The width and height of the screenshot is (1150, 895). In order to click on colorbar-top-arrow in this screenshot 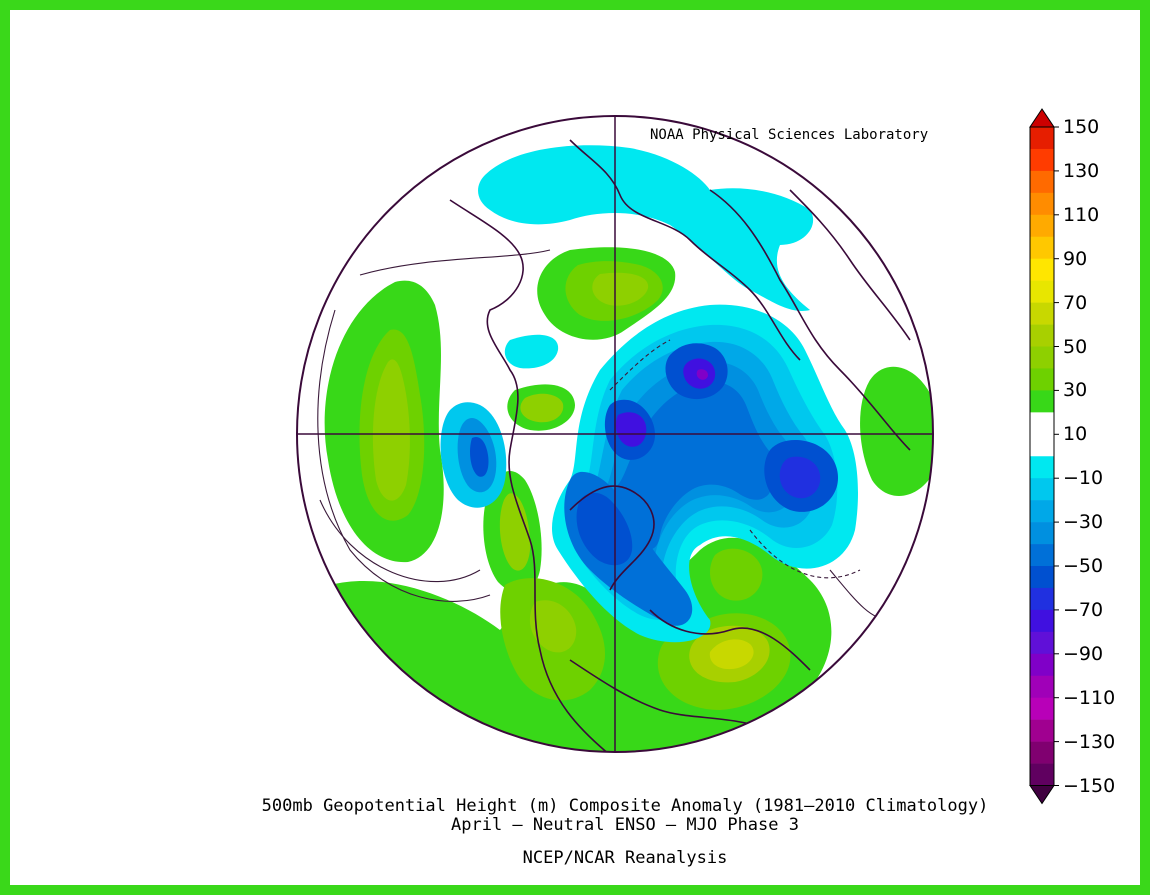, I will do `click(1042, 118)`.